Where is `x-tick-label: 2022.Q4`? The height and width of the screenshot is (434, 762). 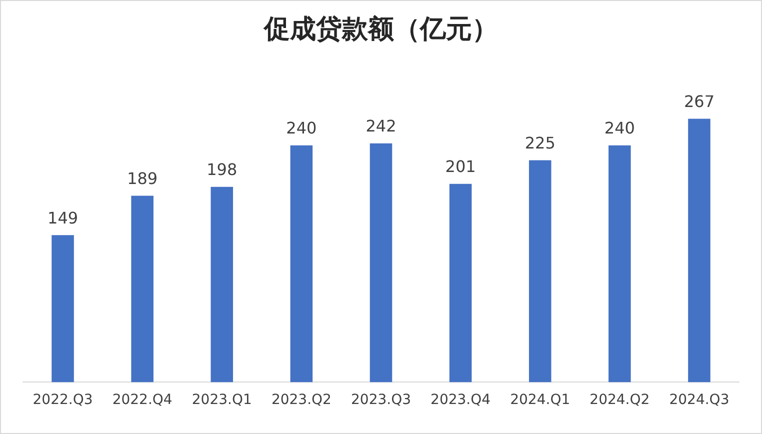
x-tick-label: 2022.Q4 is located at coordinates (142, 400).